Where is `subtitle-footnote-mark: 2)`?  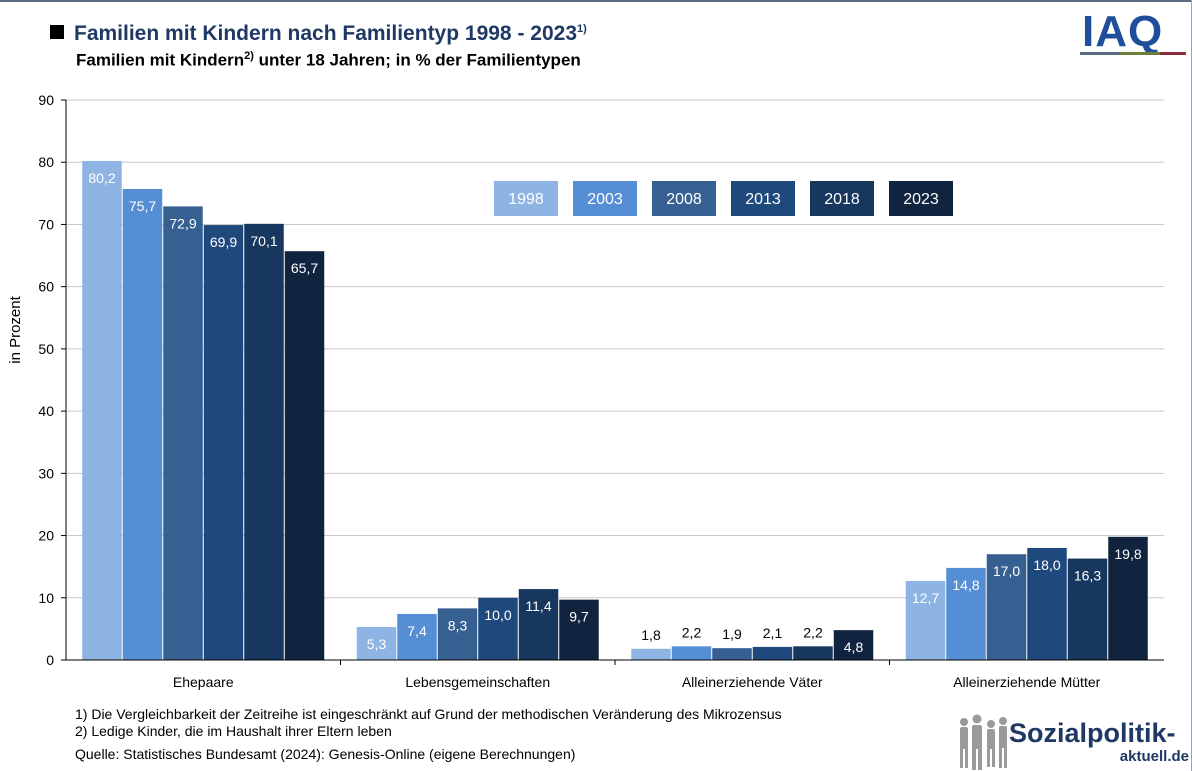 subtitle-footnote-mark: 2) is located at coordinates (249, 56).